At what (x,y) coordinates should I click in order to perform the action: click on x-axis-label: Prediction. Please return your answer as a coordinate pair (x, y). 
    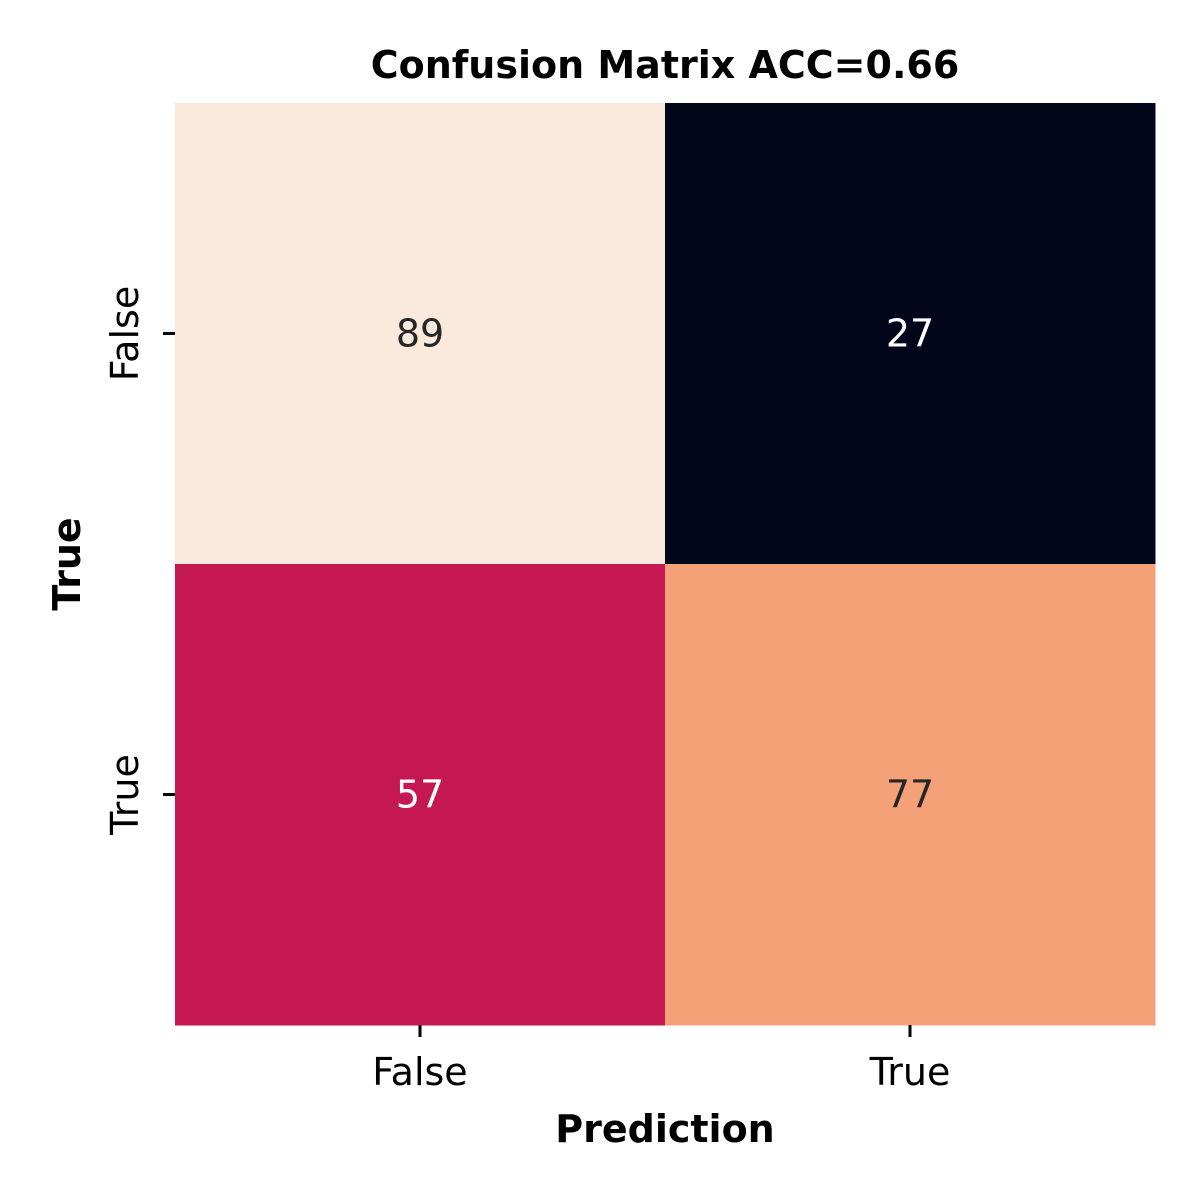
    Looking at the image, I should click on (664, 1129).